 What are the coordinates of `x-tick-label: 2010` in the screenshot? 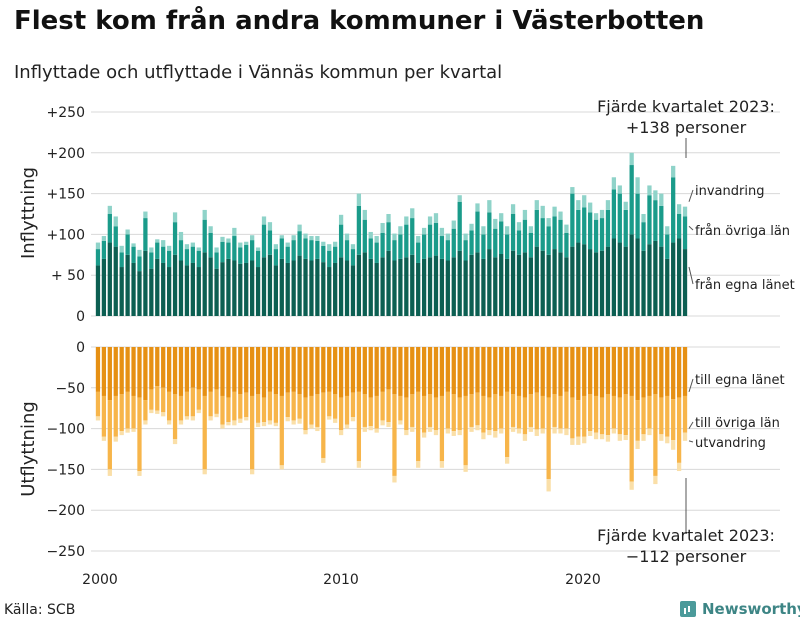 It's located at (341, 580).